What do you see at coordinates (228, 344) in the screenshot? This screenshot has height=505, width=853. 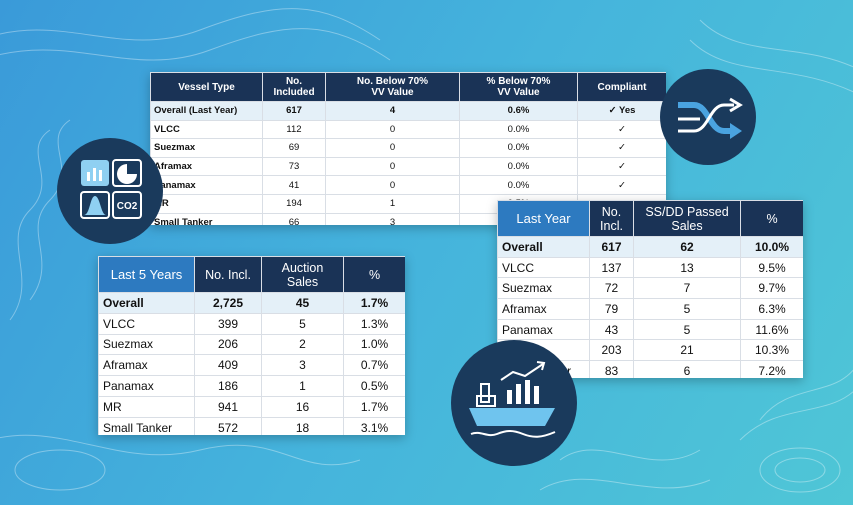 I see `cell-incl: 206` at bounding box center [228, 344].